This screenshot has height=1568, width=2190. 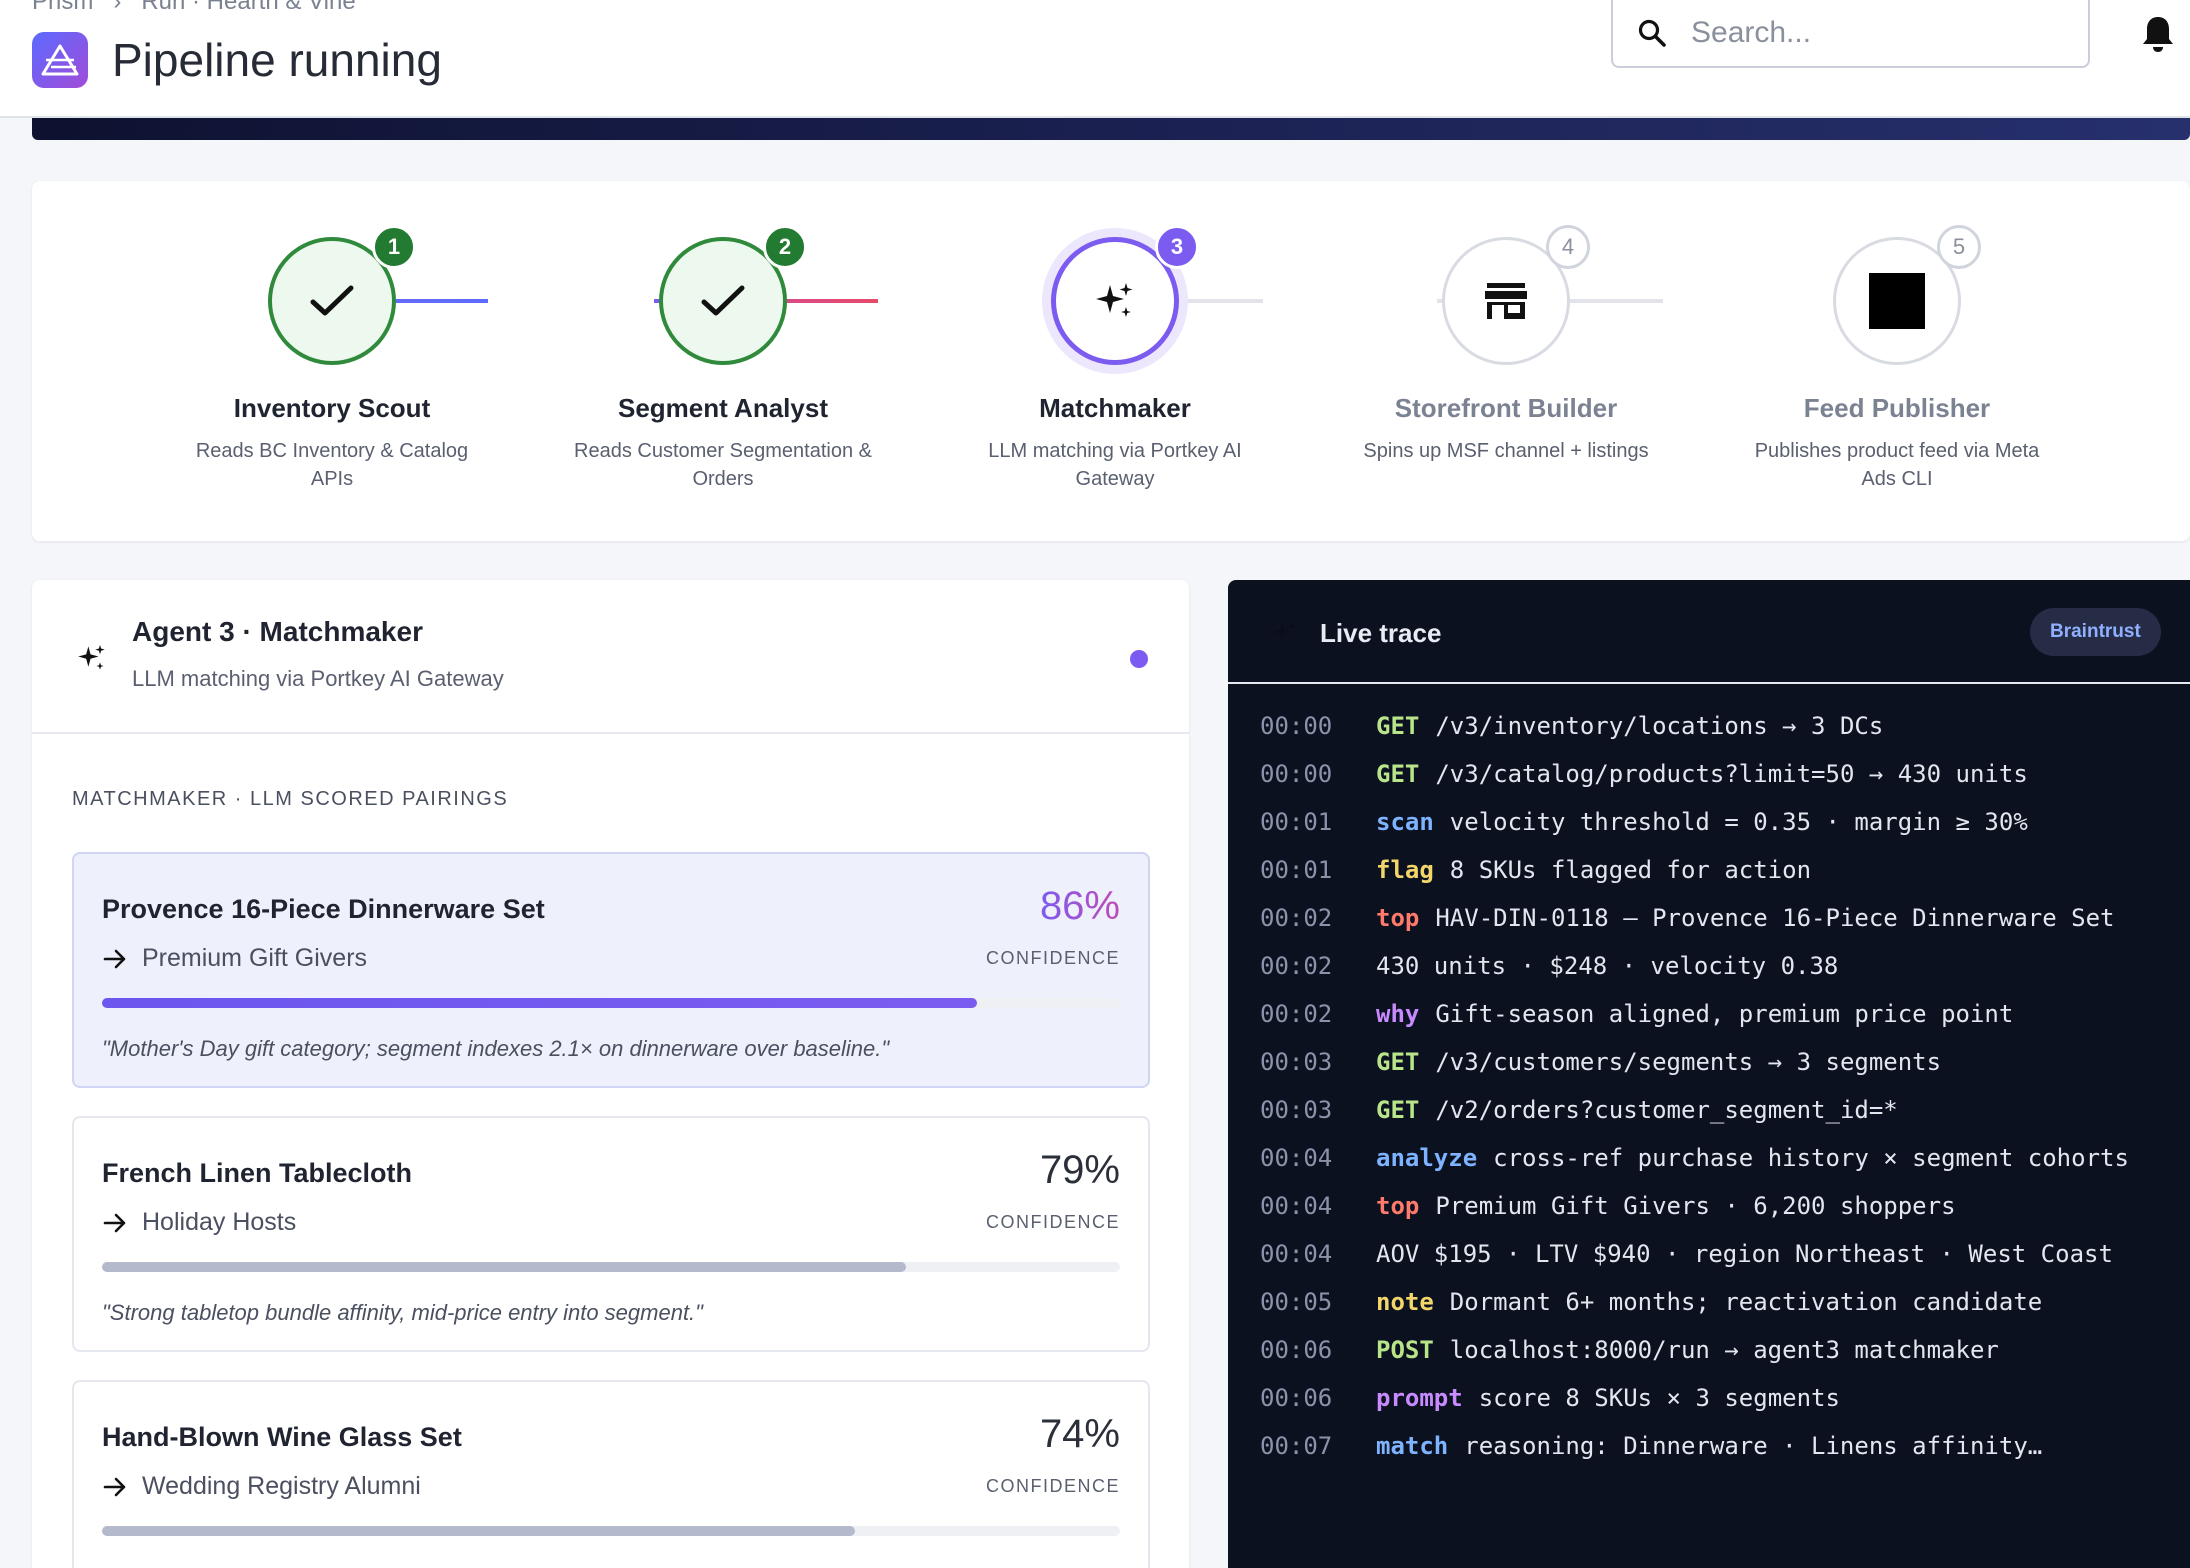 What do you see at coordinates (257, 1173) in the screenshot?
I see `pairing-product: French Linen Tablecloth` at bounding box center [257, 1173].